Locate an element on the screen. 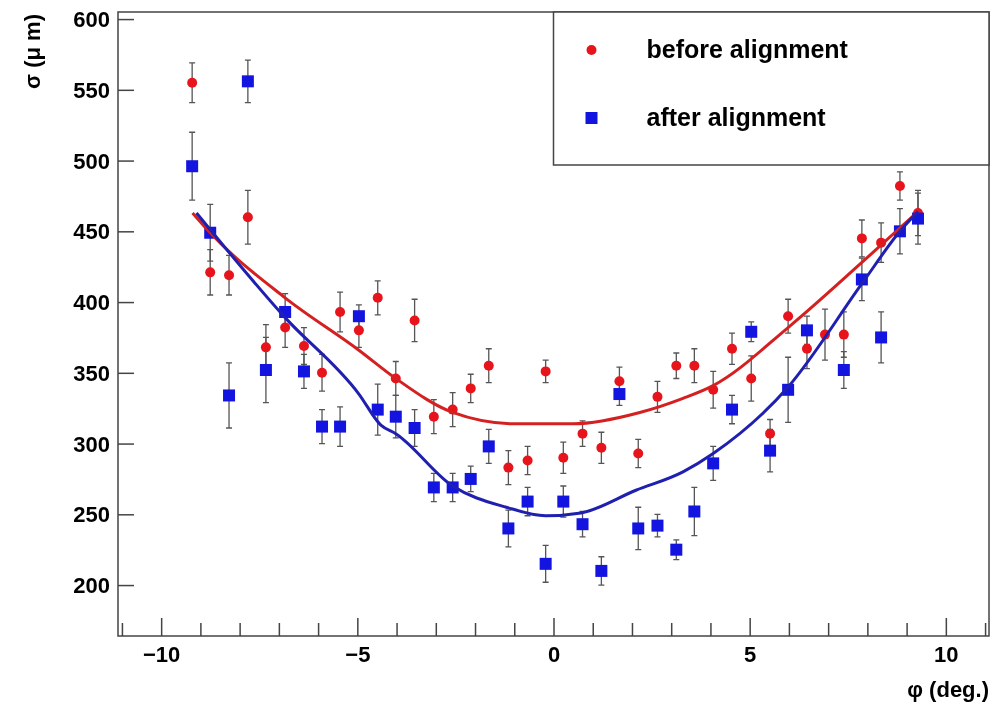 This screenshot has width=1002, height=705. x-tick-label: 0 is located at coordinates (554, 654).